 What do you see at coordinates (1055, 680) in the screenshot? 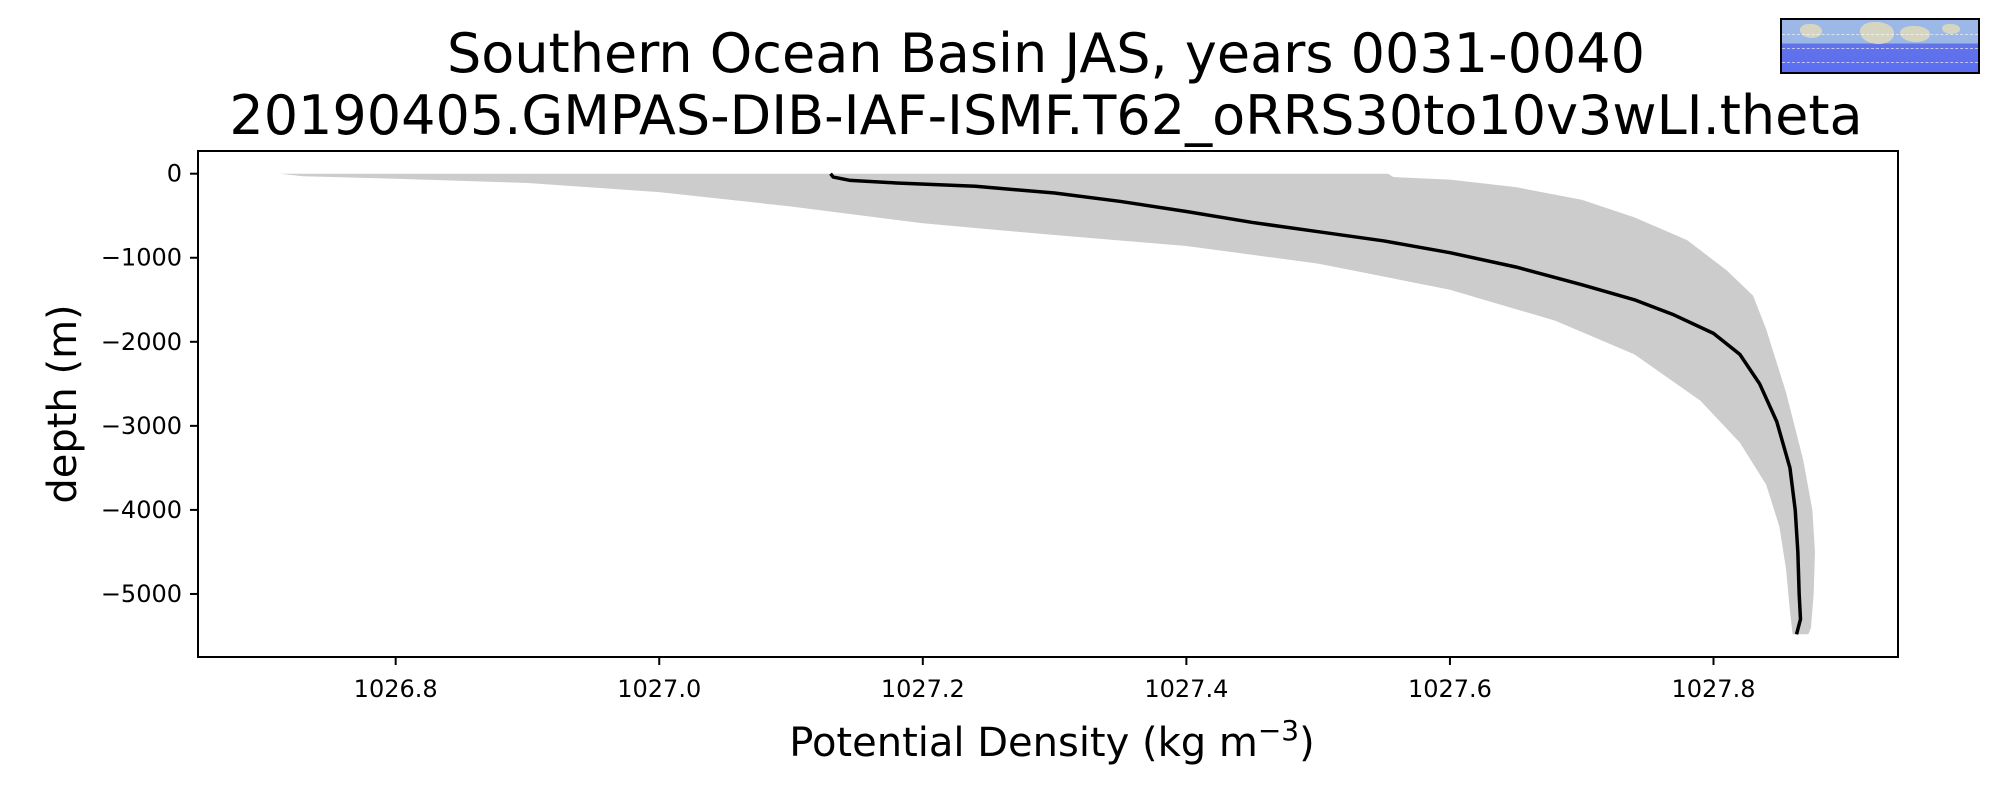
I see `x-axis: 1026.8 1027.0 1027.2 1027.4 1027.6 1027.8` at bounding box center [1055, 680].